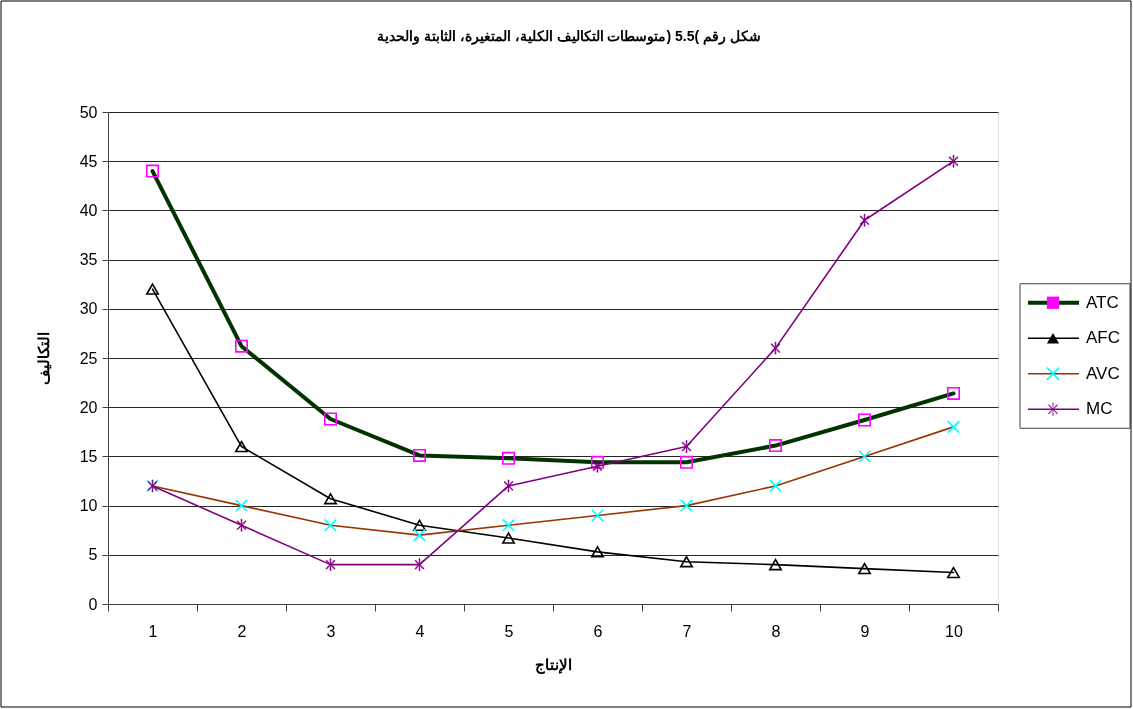 This screenshot has height=709, width=1133. Describe the element at coordinates (1102, 302) in the screenshot. I see `legend-label: ATC` at that location.